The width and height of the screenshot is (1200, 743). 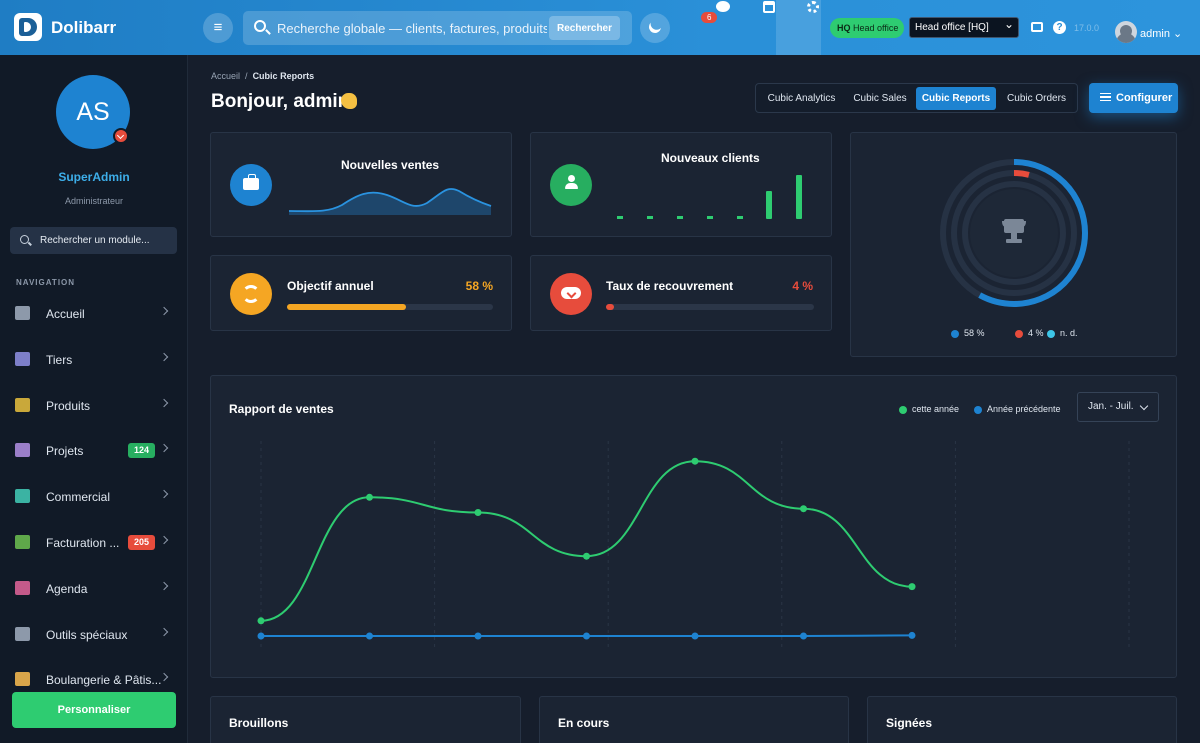 I want to click on search-button: Rechercher, so click(x=584, y=28).